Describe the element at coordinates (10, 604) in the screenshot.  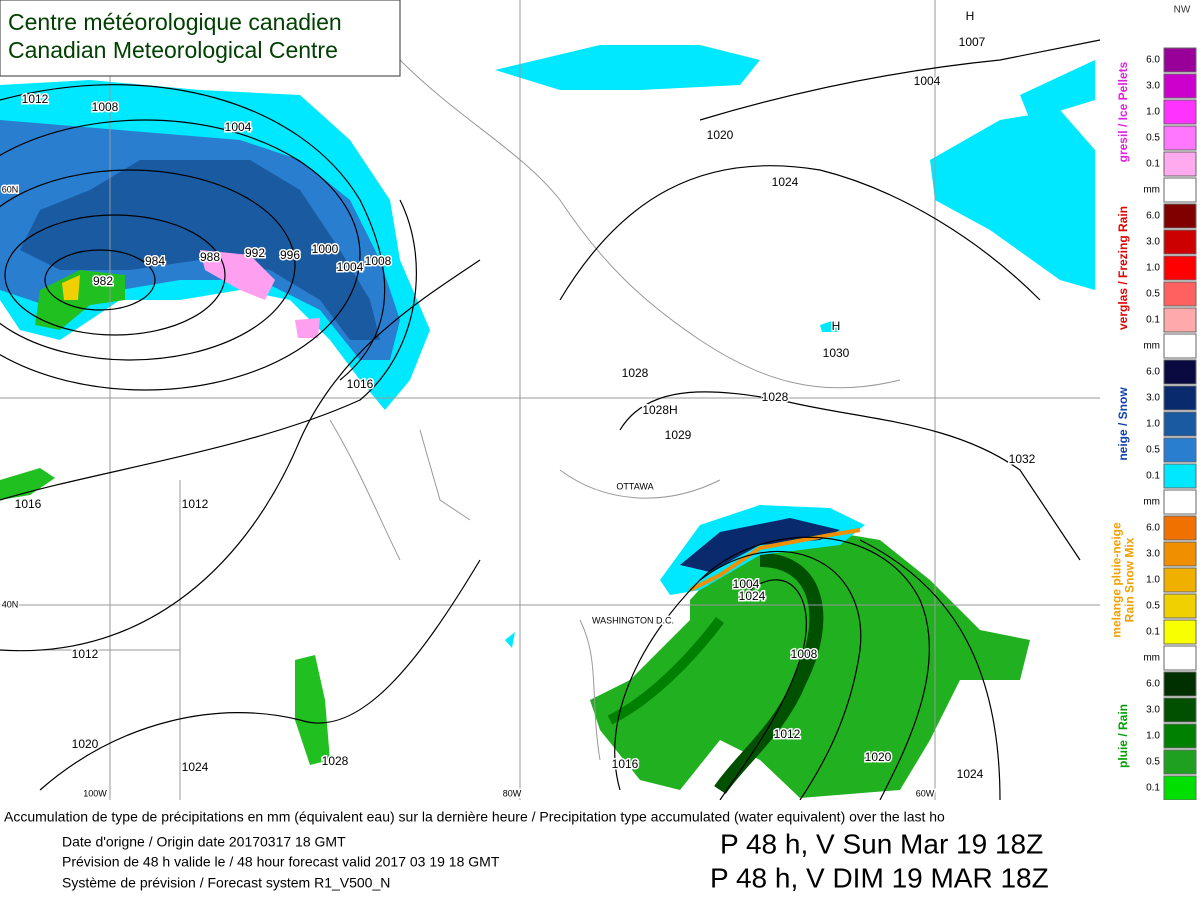
I see `map-label: 40N` at that location.